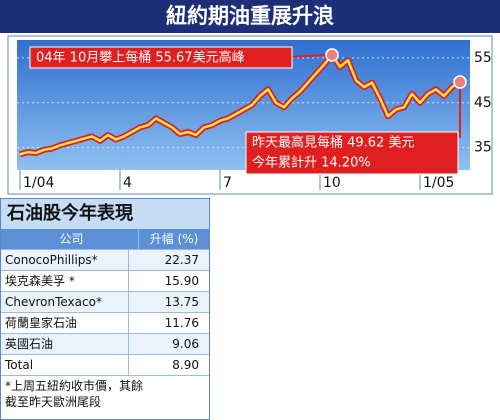 This screenshot has height=420, width=500. Describe the element at coordinates (65, 281) in the screenshot. I see `table-cell: 埃克森美孚 *` at that location.